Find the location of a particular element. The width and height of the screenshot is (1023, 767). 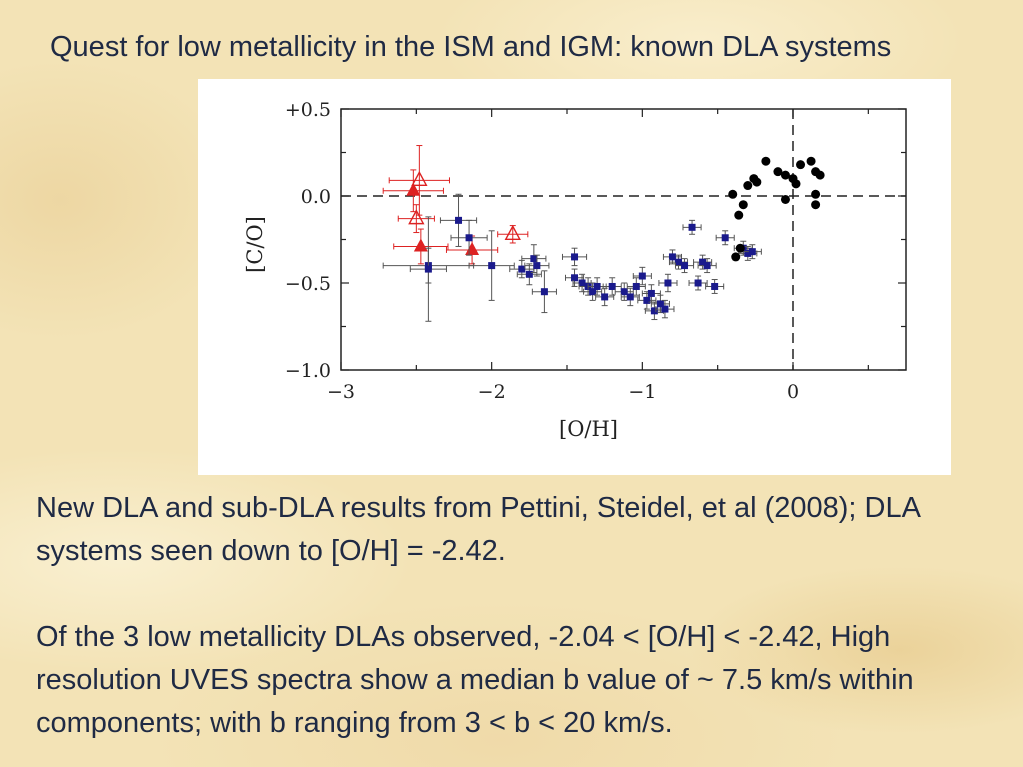

y-tick-label: −1.0 is located at coordinates (308, 371).